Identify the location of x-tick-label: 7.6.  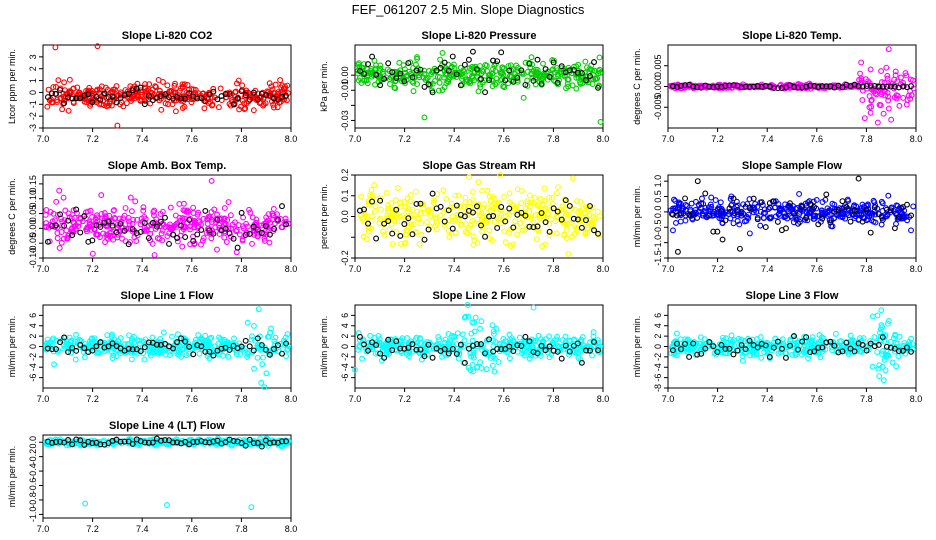
(504, 139).